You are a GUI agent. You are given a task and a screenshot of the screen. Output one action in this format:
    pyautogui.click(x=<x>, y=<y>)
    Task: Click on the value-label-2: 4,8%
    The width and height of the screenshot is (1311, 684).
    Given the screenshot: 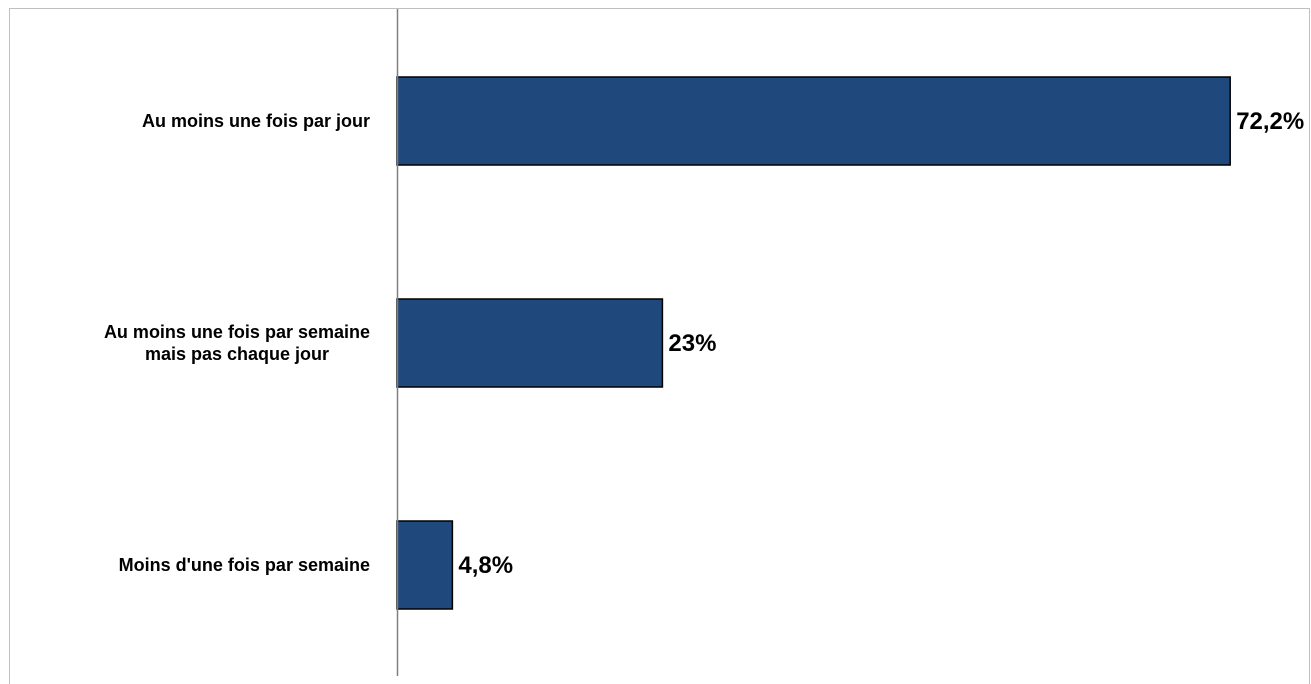 What is the action you would take?
    pyautogui.click(x=485, y=565)
    